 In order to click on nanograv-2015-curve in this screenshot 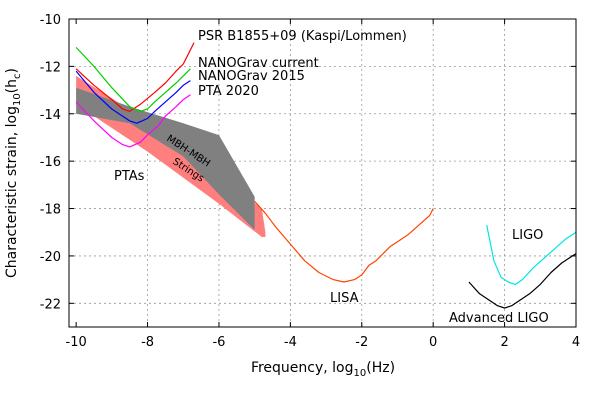, I will do `click(133, 97)`.